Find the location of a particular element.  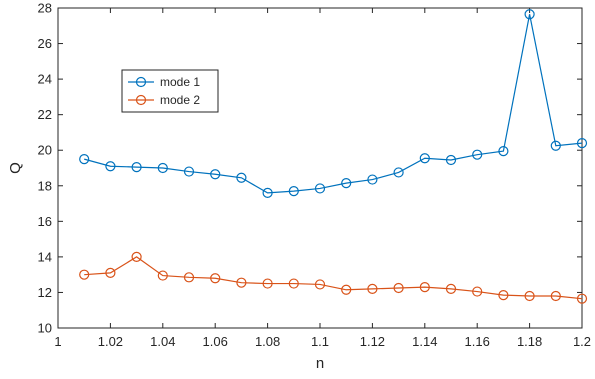

x-tick-label: 1.14 is located at coordinates (424, 341).